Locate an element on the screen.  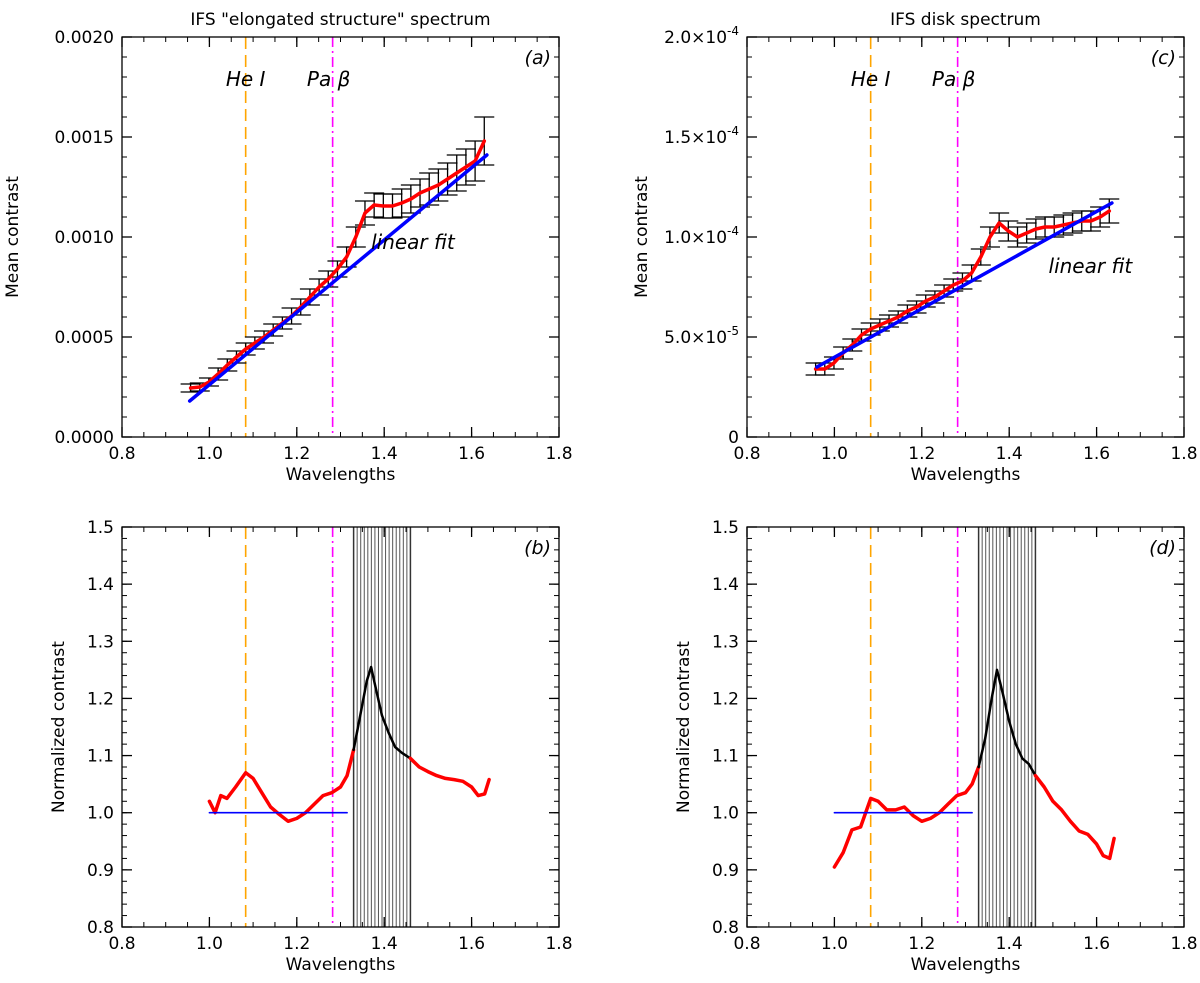
panel-label: (c) is located at coordinates (1163, 58).